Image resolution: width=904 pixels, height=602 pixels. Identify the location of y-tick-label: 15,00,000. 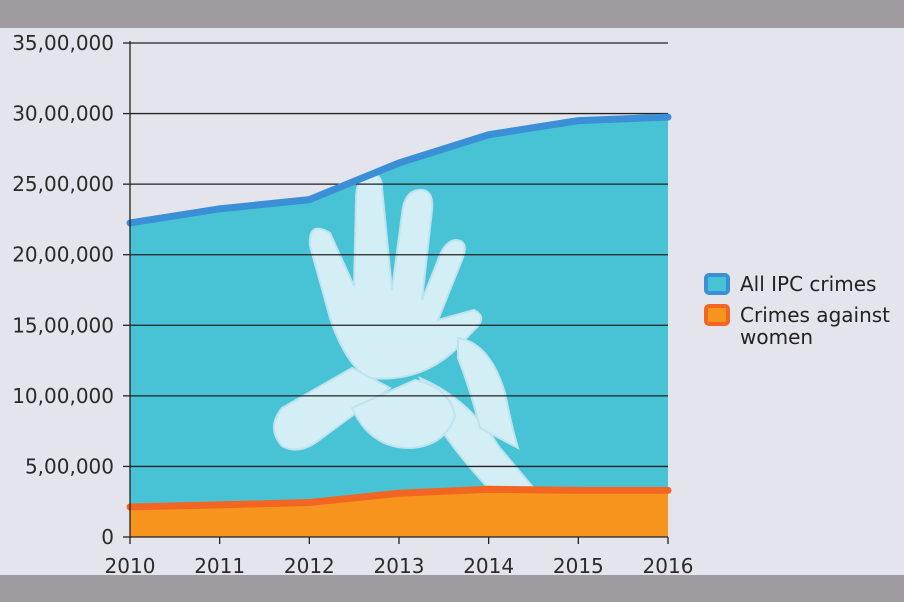
(63, 325).